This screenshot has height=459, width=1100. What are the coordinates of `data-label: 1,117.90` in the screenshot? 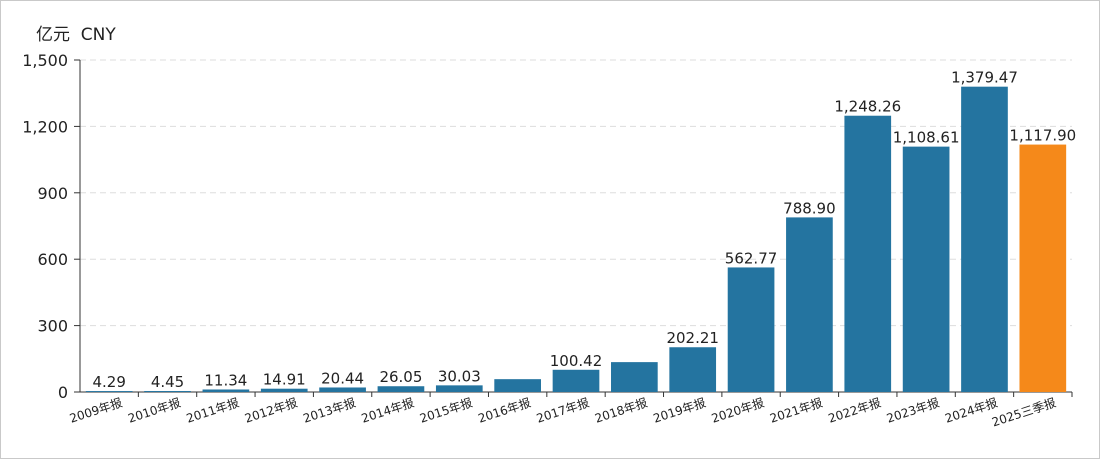 It's located at (1042, 136).